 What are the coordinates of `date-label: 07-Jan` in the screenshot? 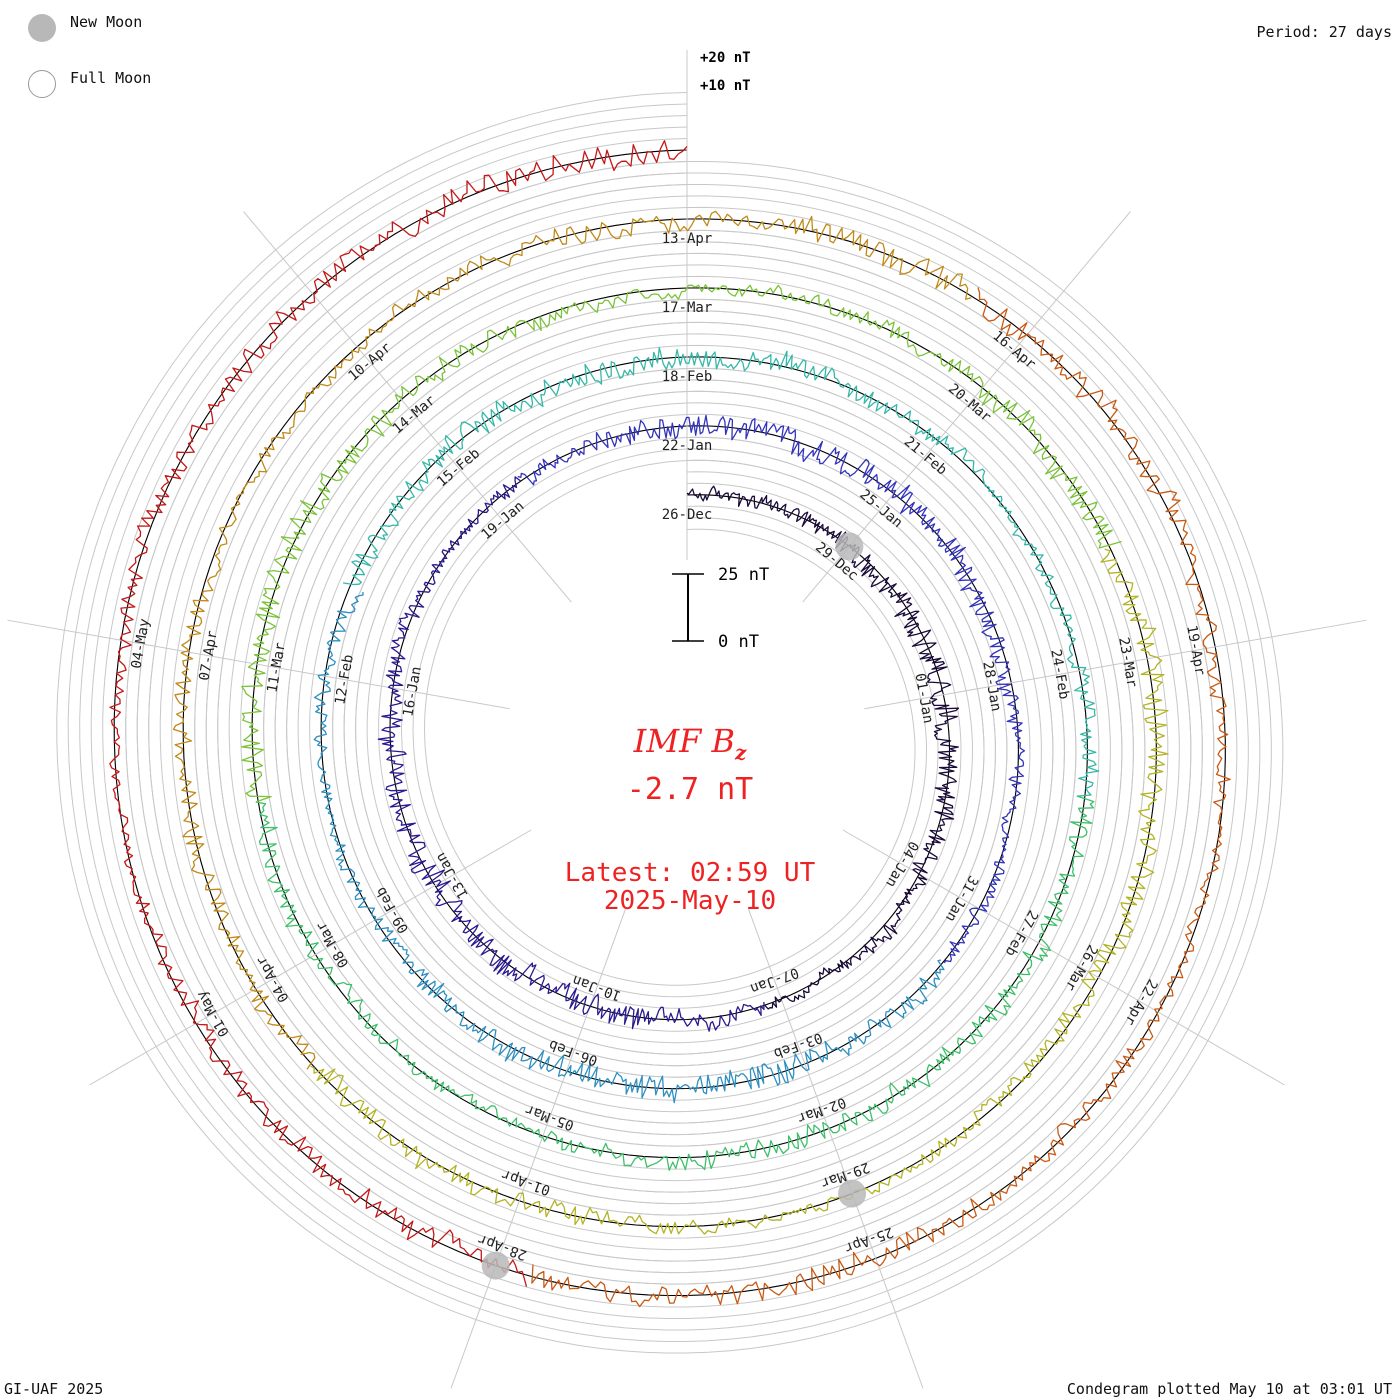 It's located at (774, 980).